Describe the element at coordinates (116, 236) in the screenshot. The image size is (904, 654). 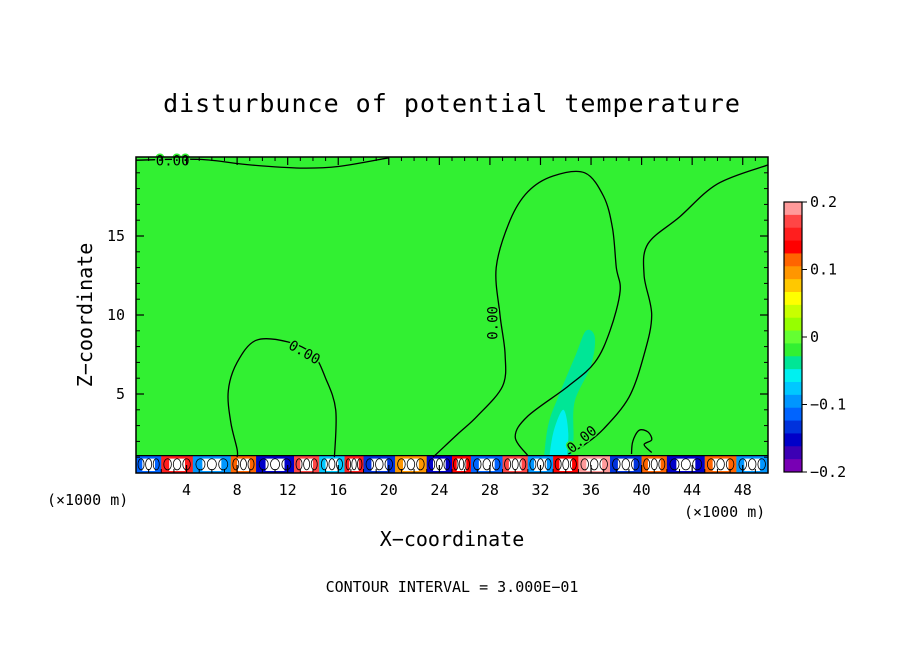
I see `y-tick-label: 15` at that location.